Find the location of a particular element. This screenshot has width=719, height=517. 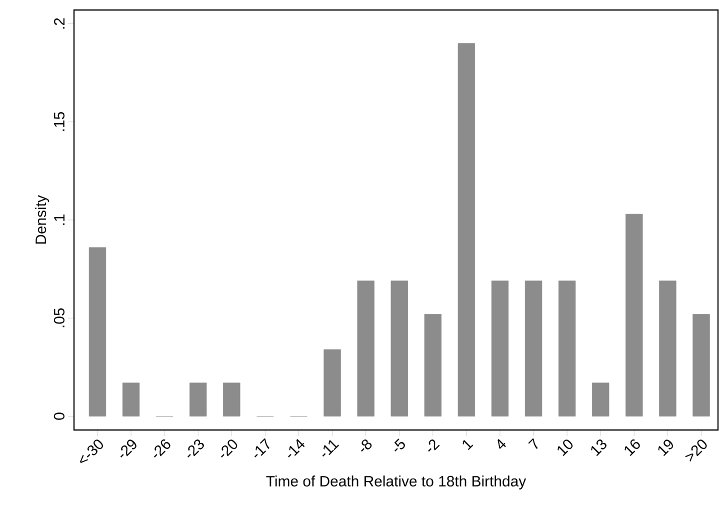

x-tick-label: 13 is located at coordinates (598, 447).